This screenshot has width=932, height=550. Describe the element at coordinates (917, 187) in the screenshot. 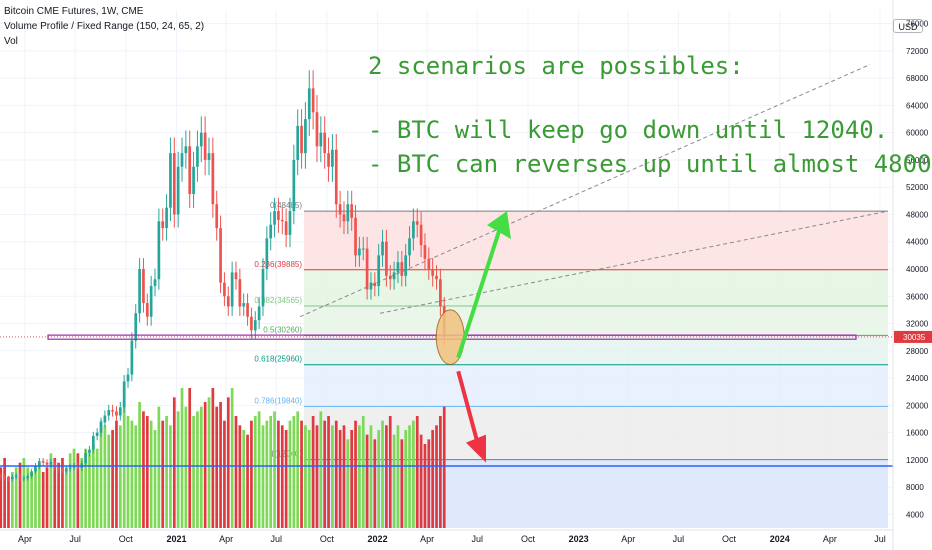

I see `y-tick-label: 52000` at that location.